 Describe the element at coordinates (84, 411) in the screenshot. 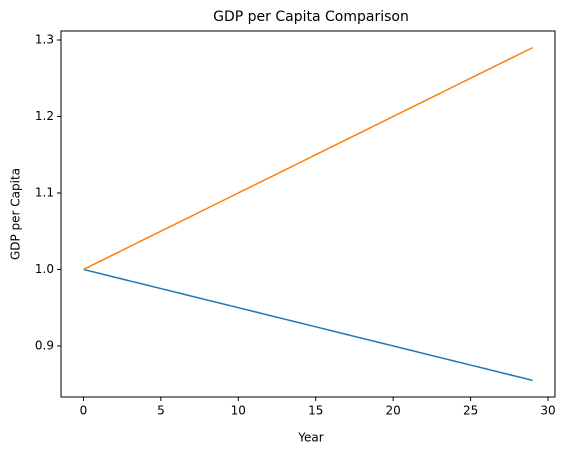

I see `x-tick-label: 0` at that location.